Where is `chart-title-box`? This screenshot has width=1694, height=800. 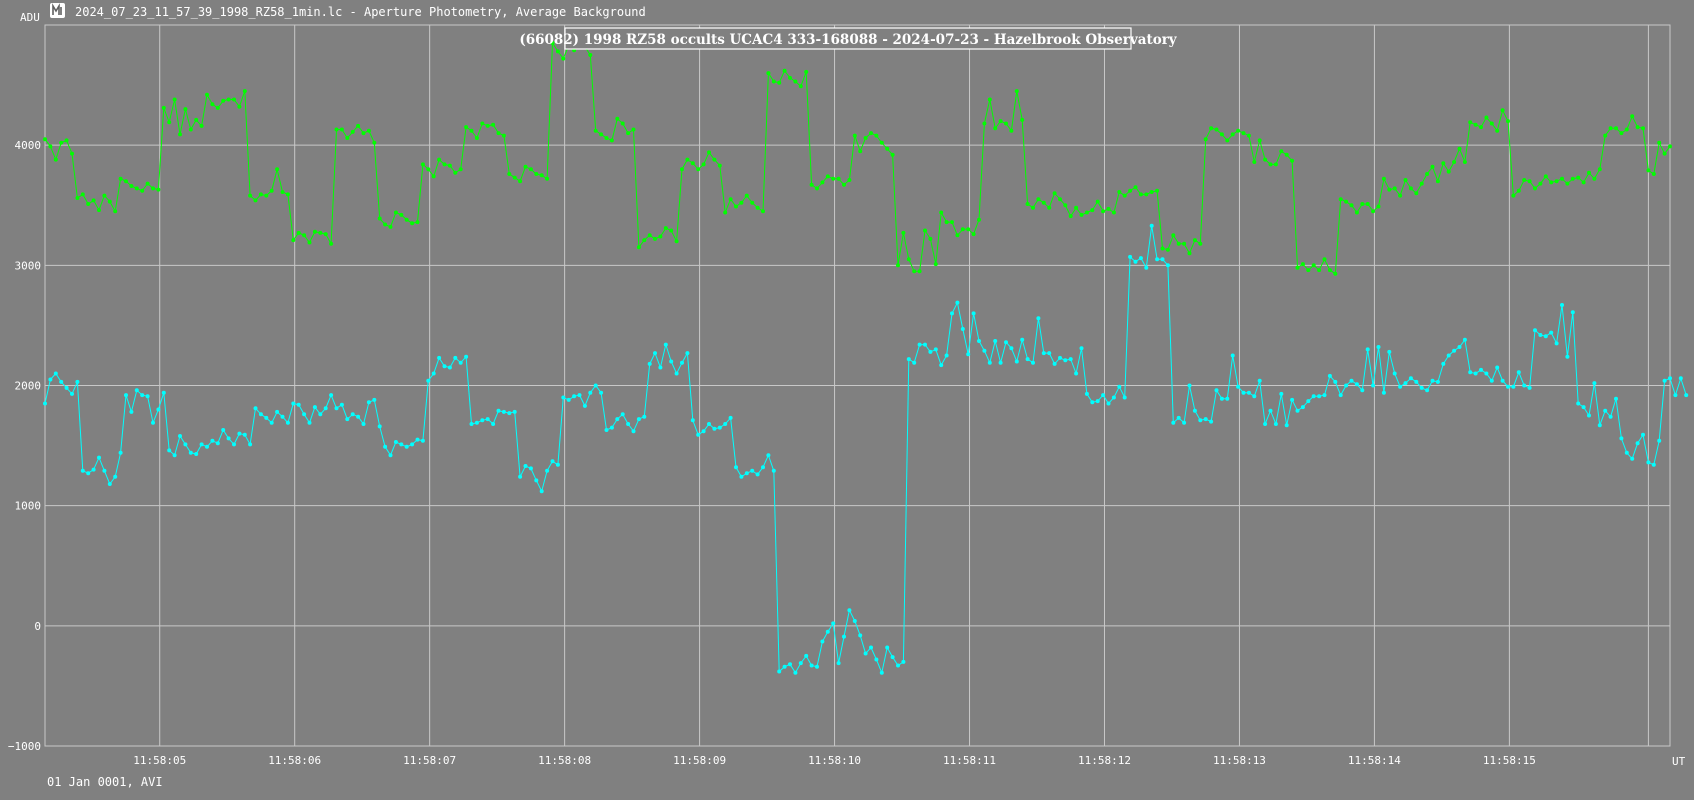
chart-title-box is located at coordinates (848, 38).